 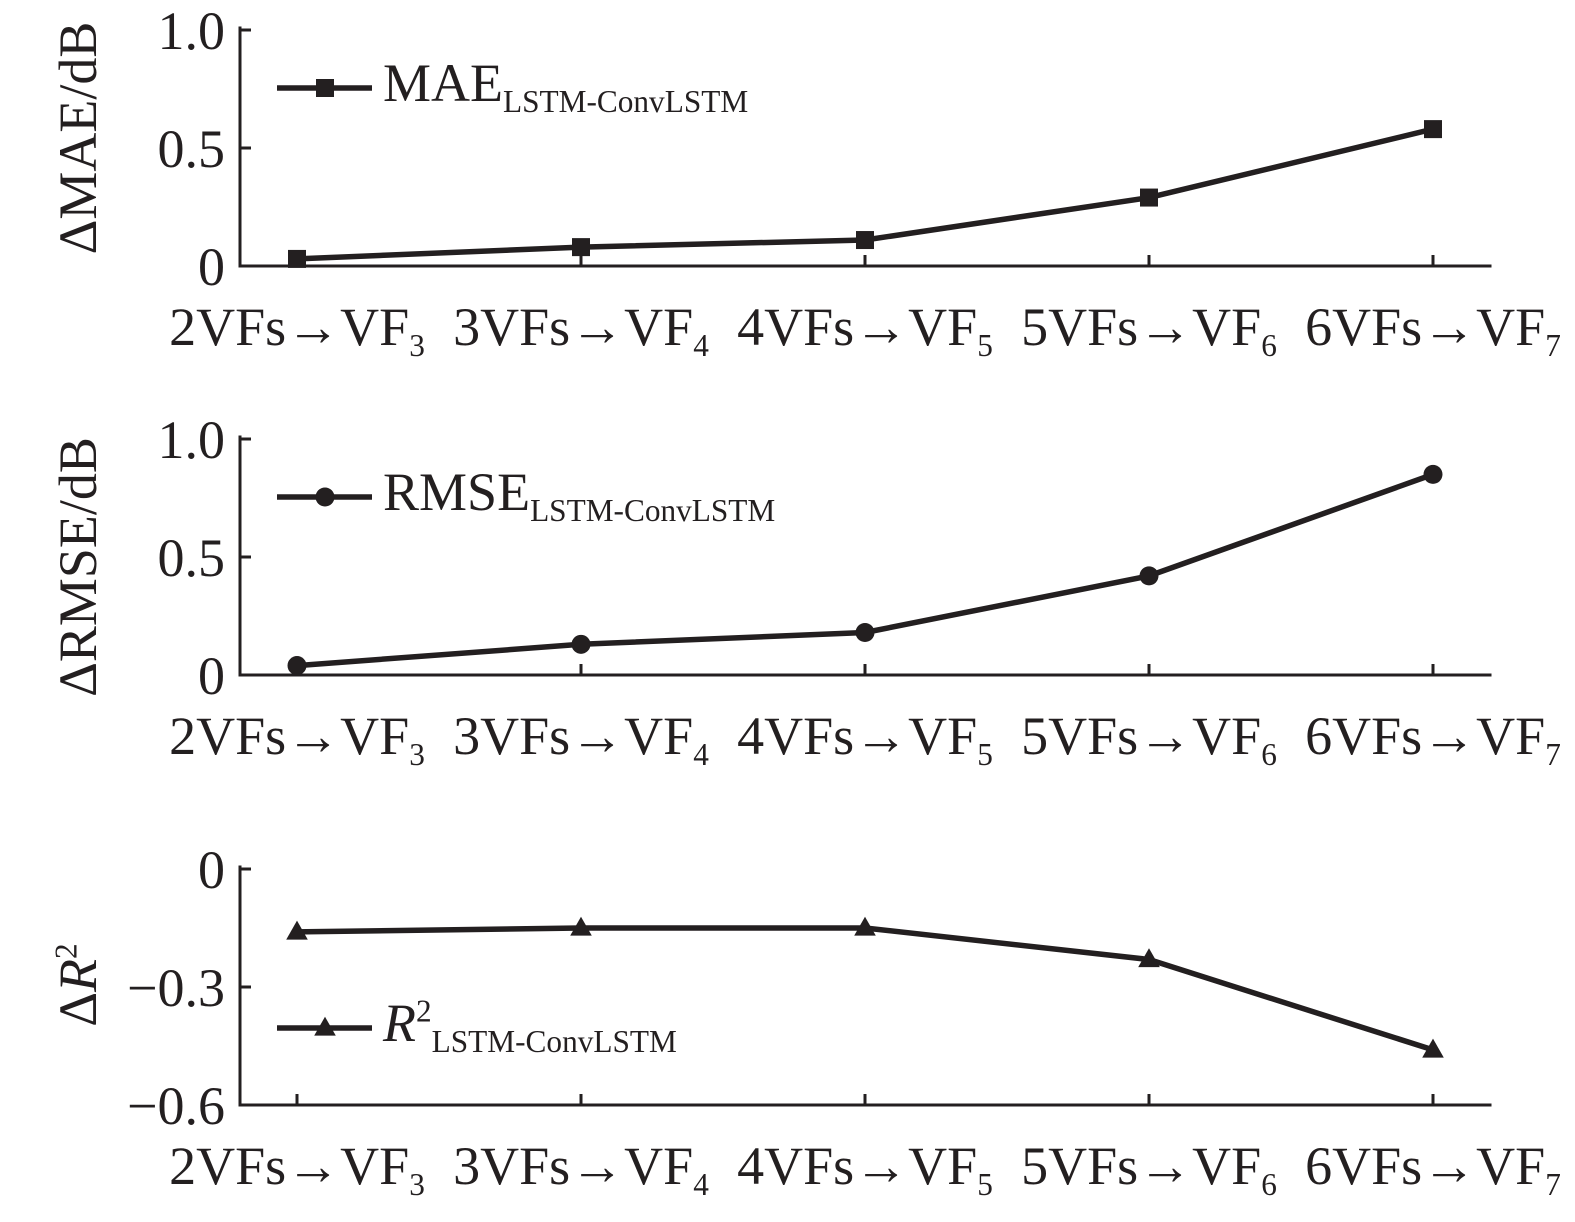 I want to click on legend-label: RMSELSTM-ConvLSTM, so click(x=579, y=495).